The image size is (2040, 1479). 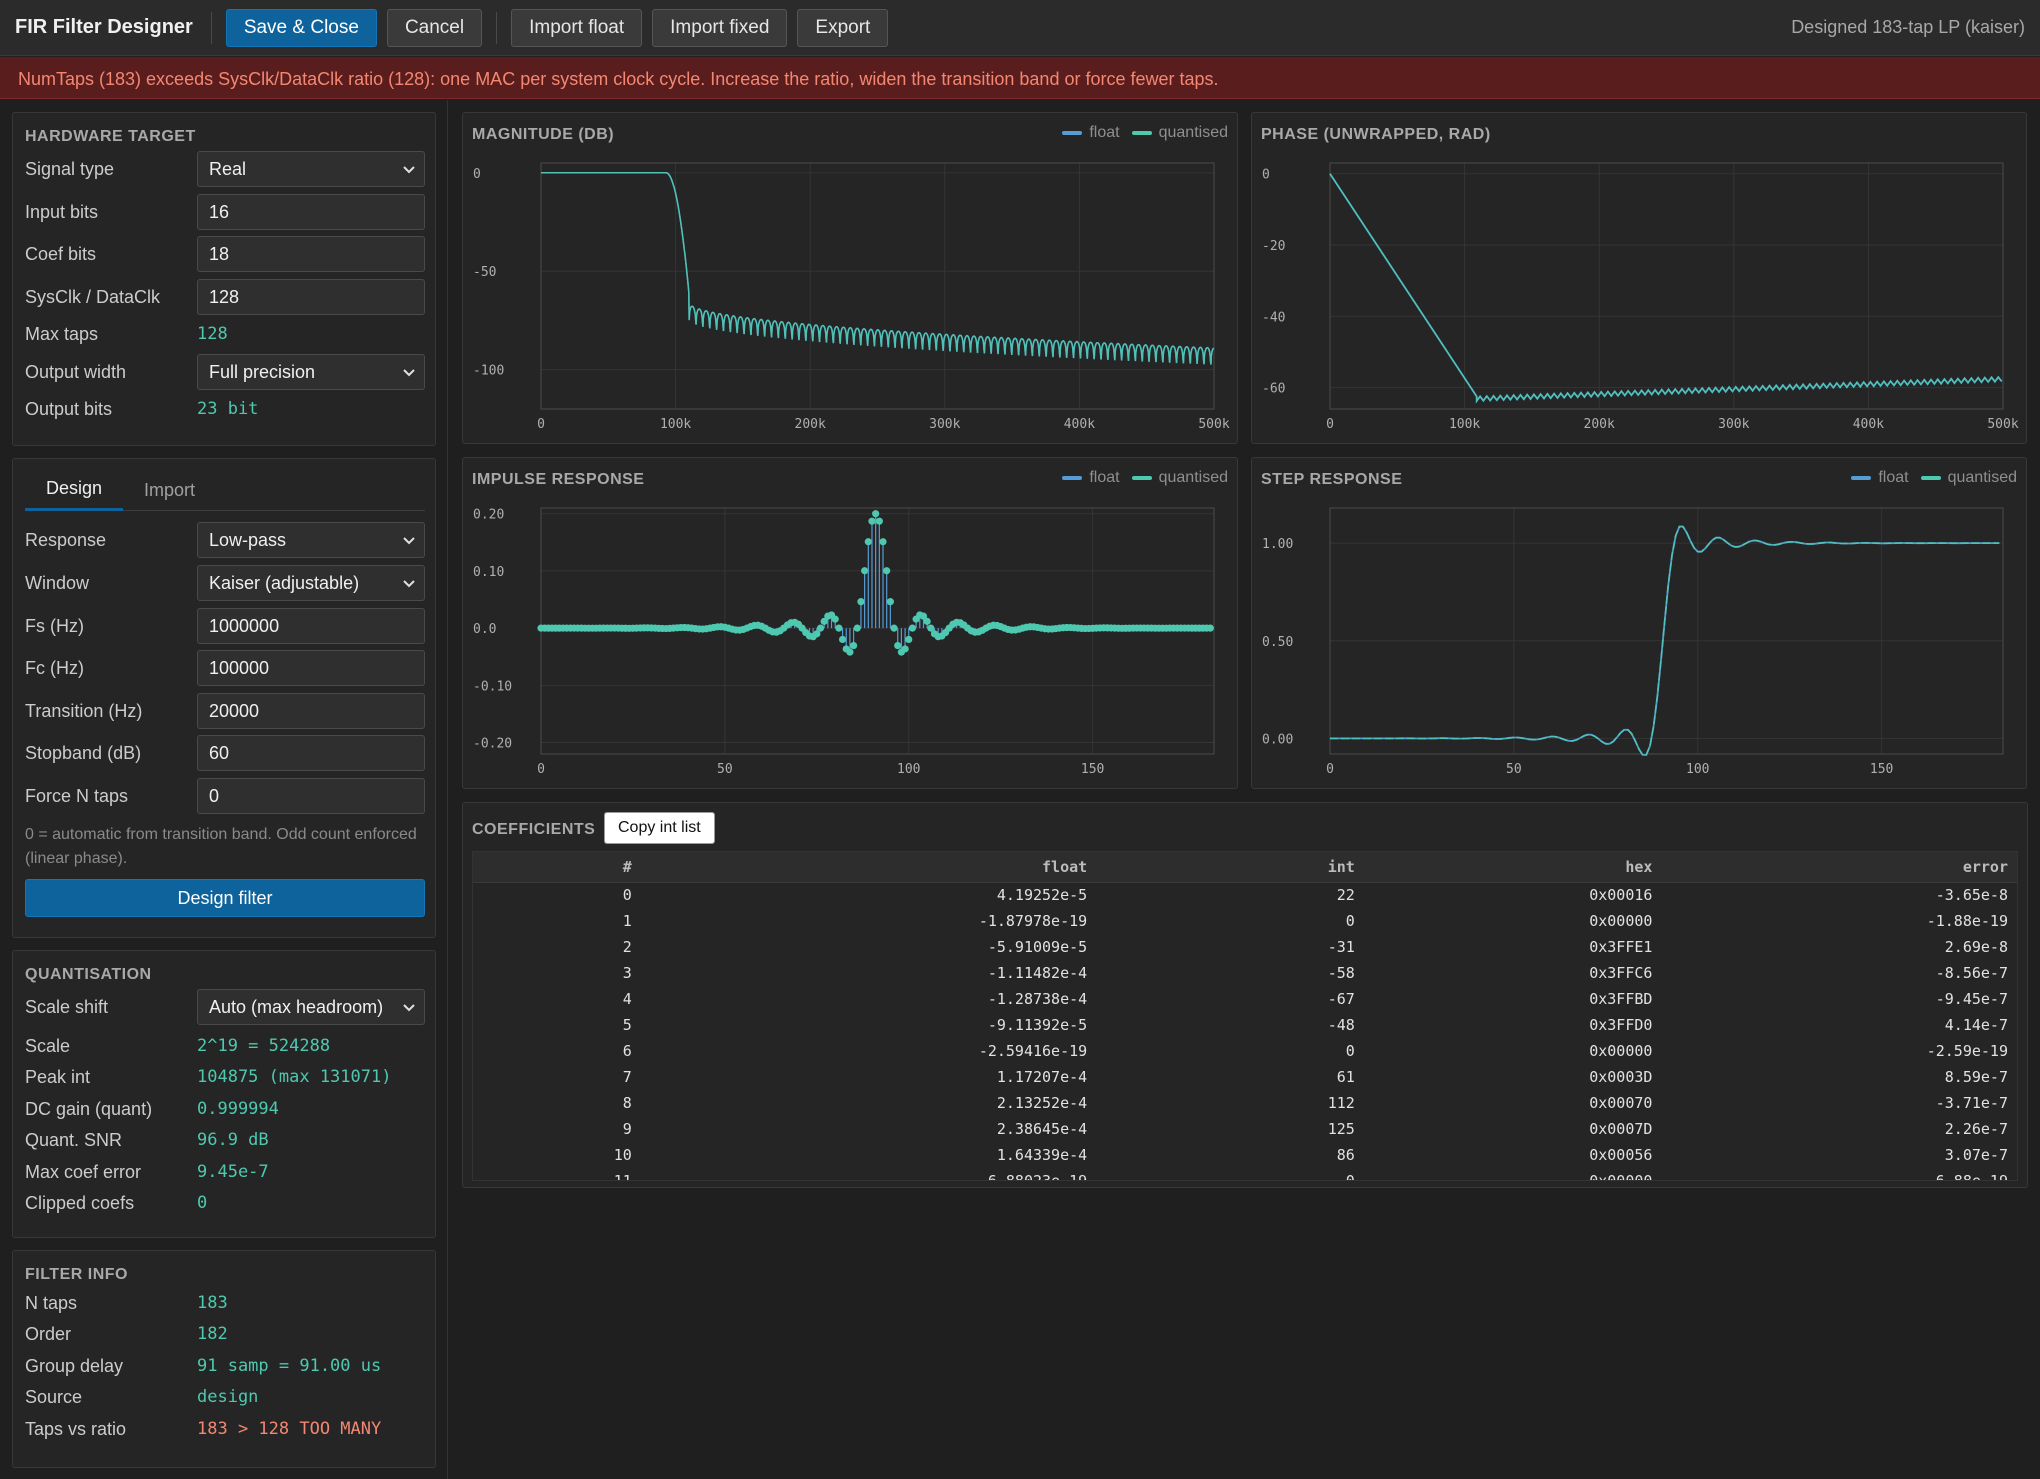 What do you see at coordinates (492, 686) in the screenshot?
I see `y-tick-label: -0.10` at bounding box center [492, 686].